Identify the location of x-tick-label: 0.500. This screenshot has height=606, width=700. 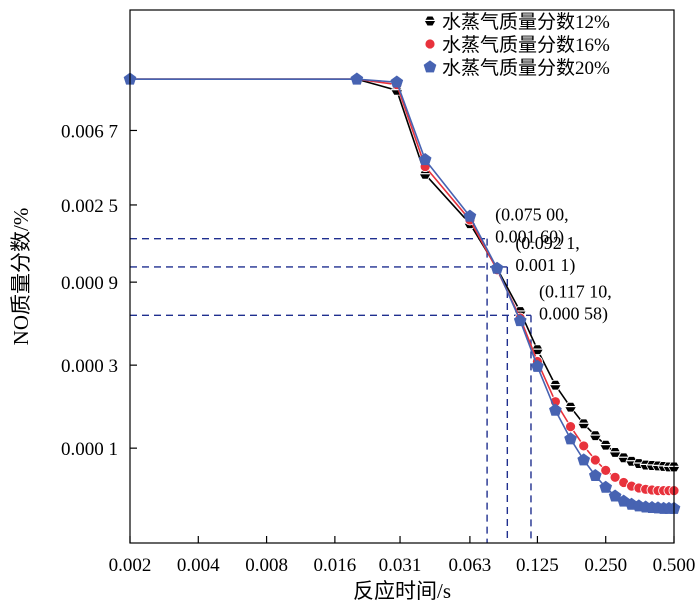
(674, 565).